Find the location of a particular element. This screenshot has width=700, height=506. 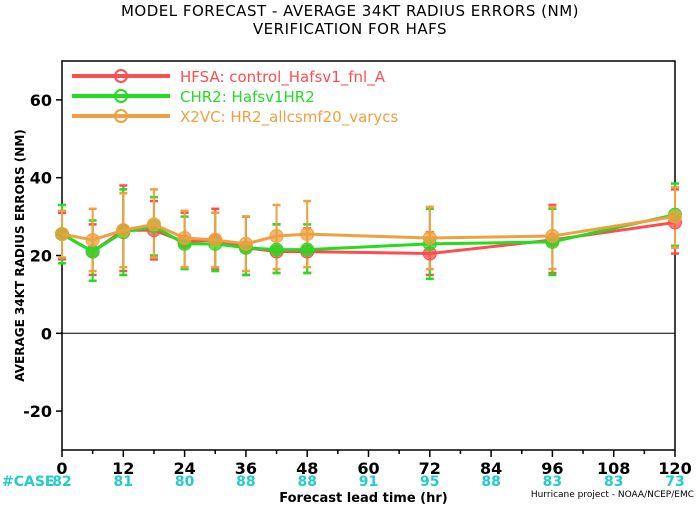

x-tick-label: 120 is located at coordinates (674, 468).